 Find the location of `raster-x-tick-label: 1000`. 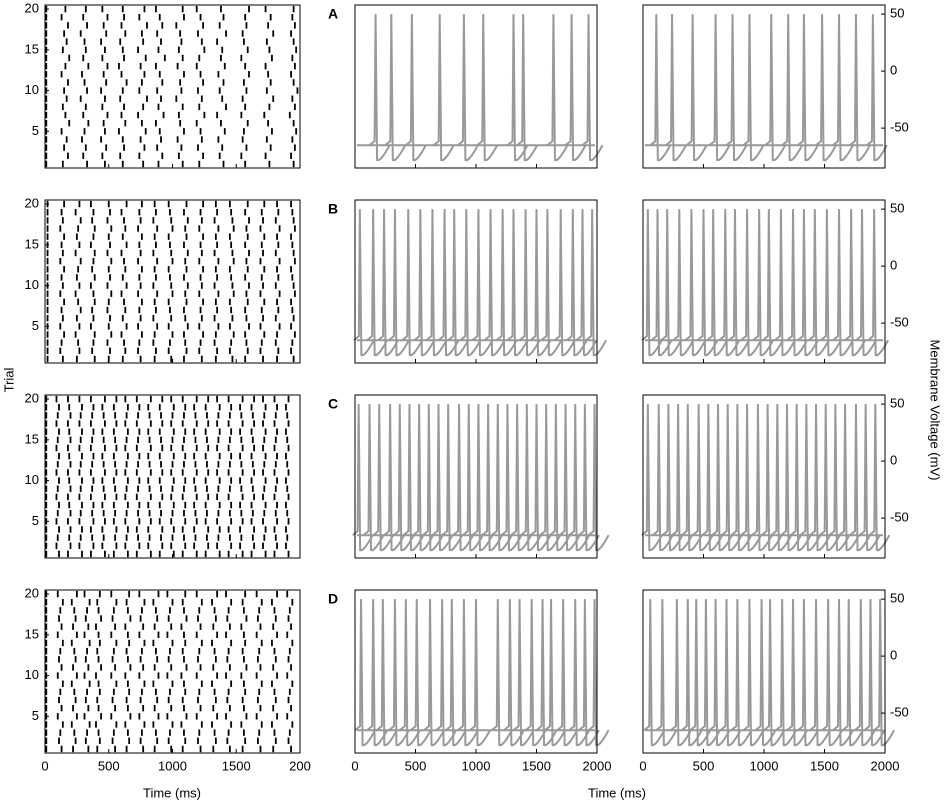

raster-x-tick-label: 1000 is located at coordinates (172, 765).